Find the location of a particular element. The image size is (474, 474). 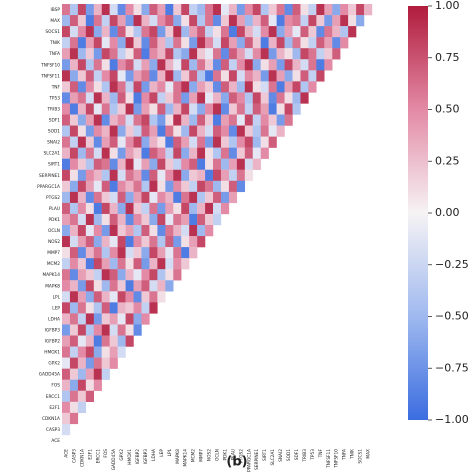

row-label: CASP3 is located at coordinates (53, 430).